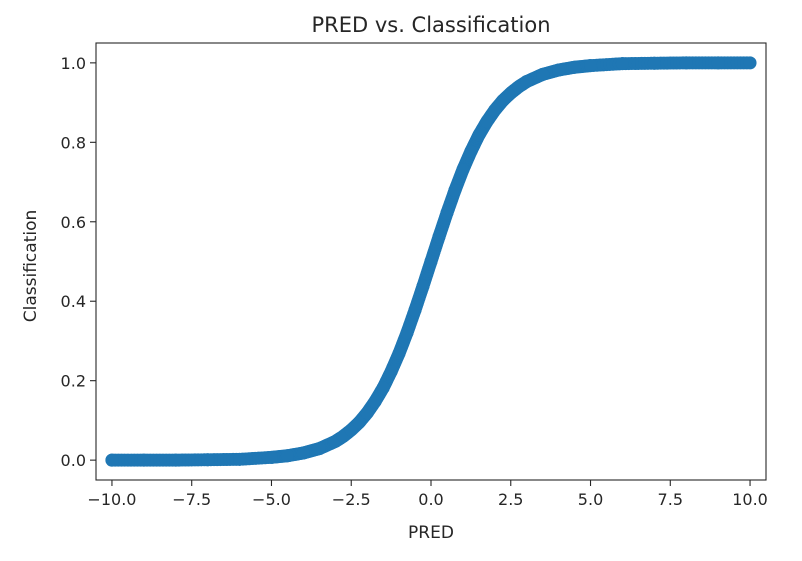  What do you see at coordinates (750, 499) in the screenshot?
I see `x-tick-label: 10.0` at bounding box center [750, 499].